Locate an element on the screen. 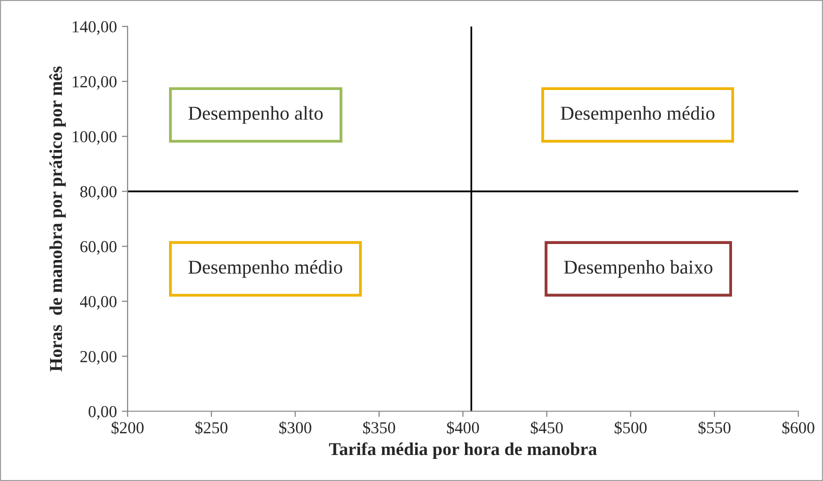  annotation: Desempenho baixo is located at coordinates (638, 269).